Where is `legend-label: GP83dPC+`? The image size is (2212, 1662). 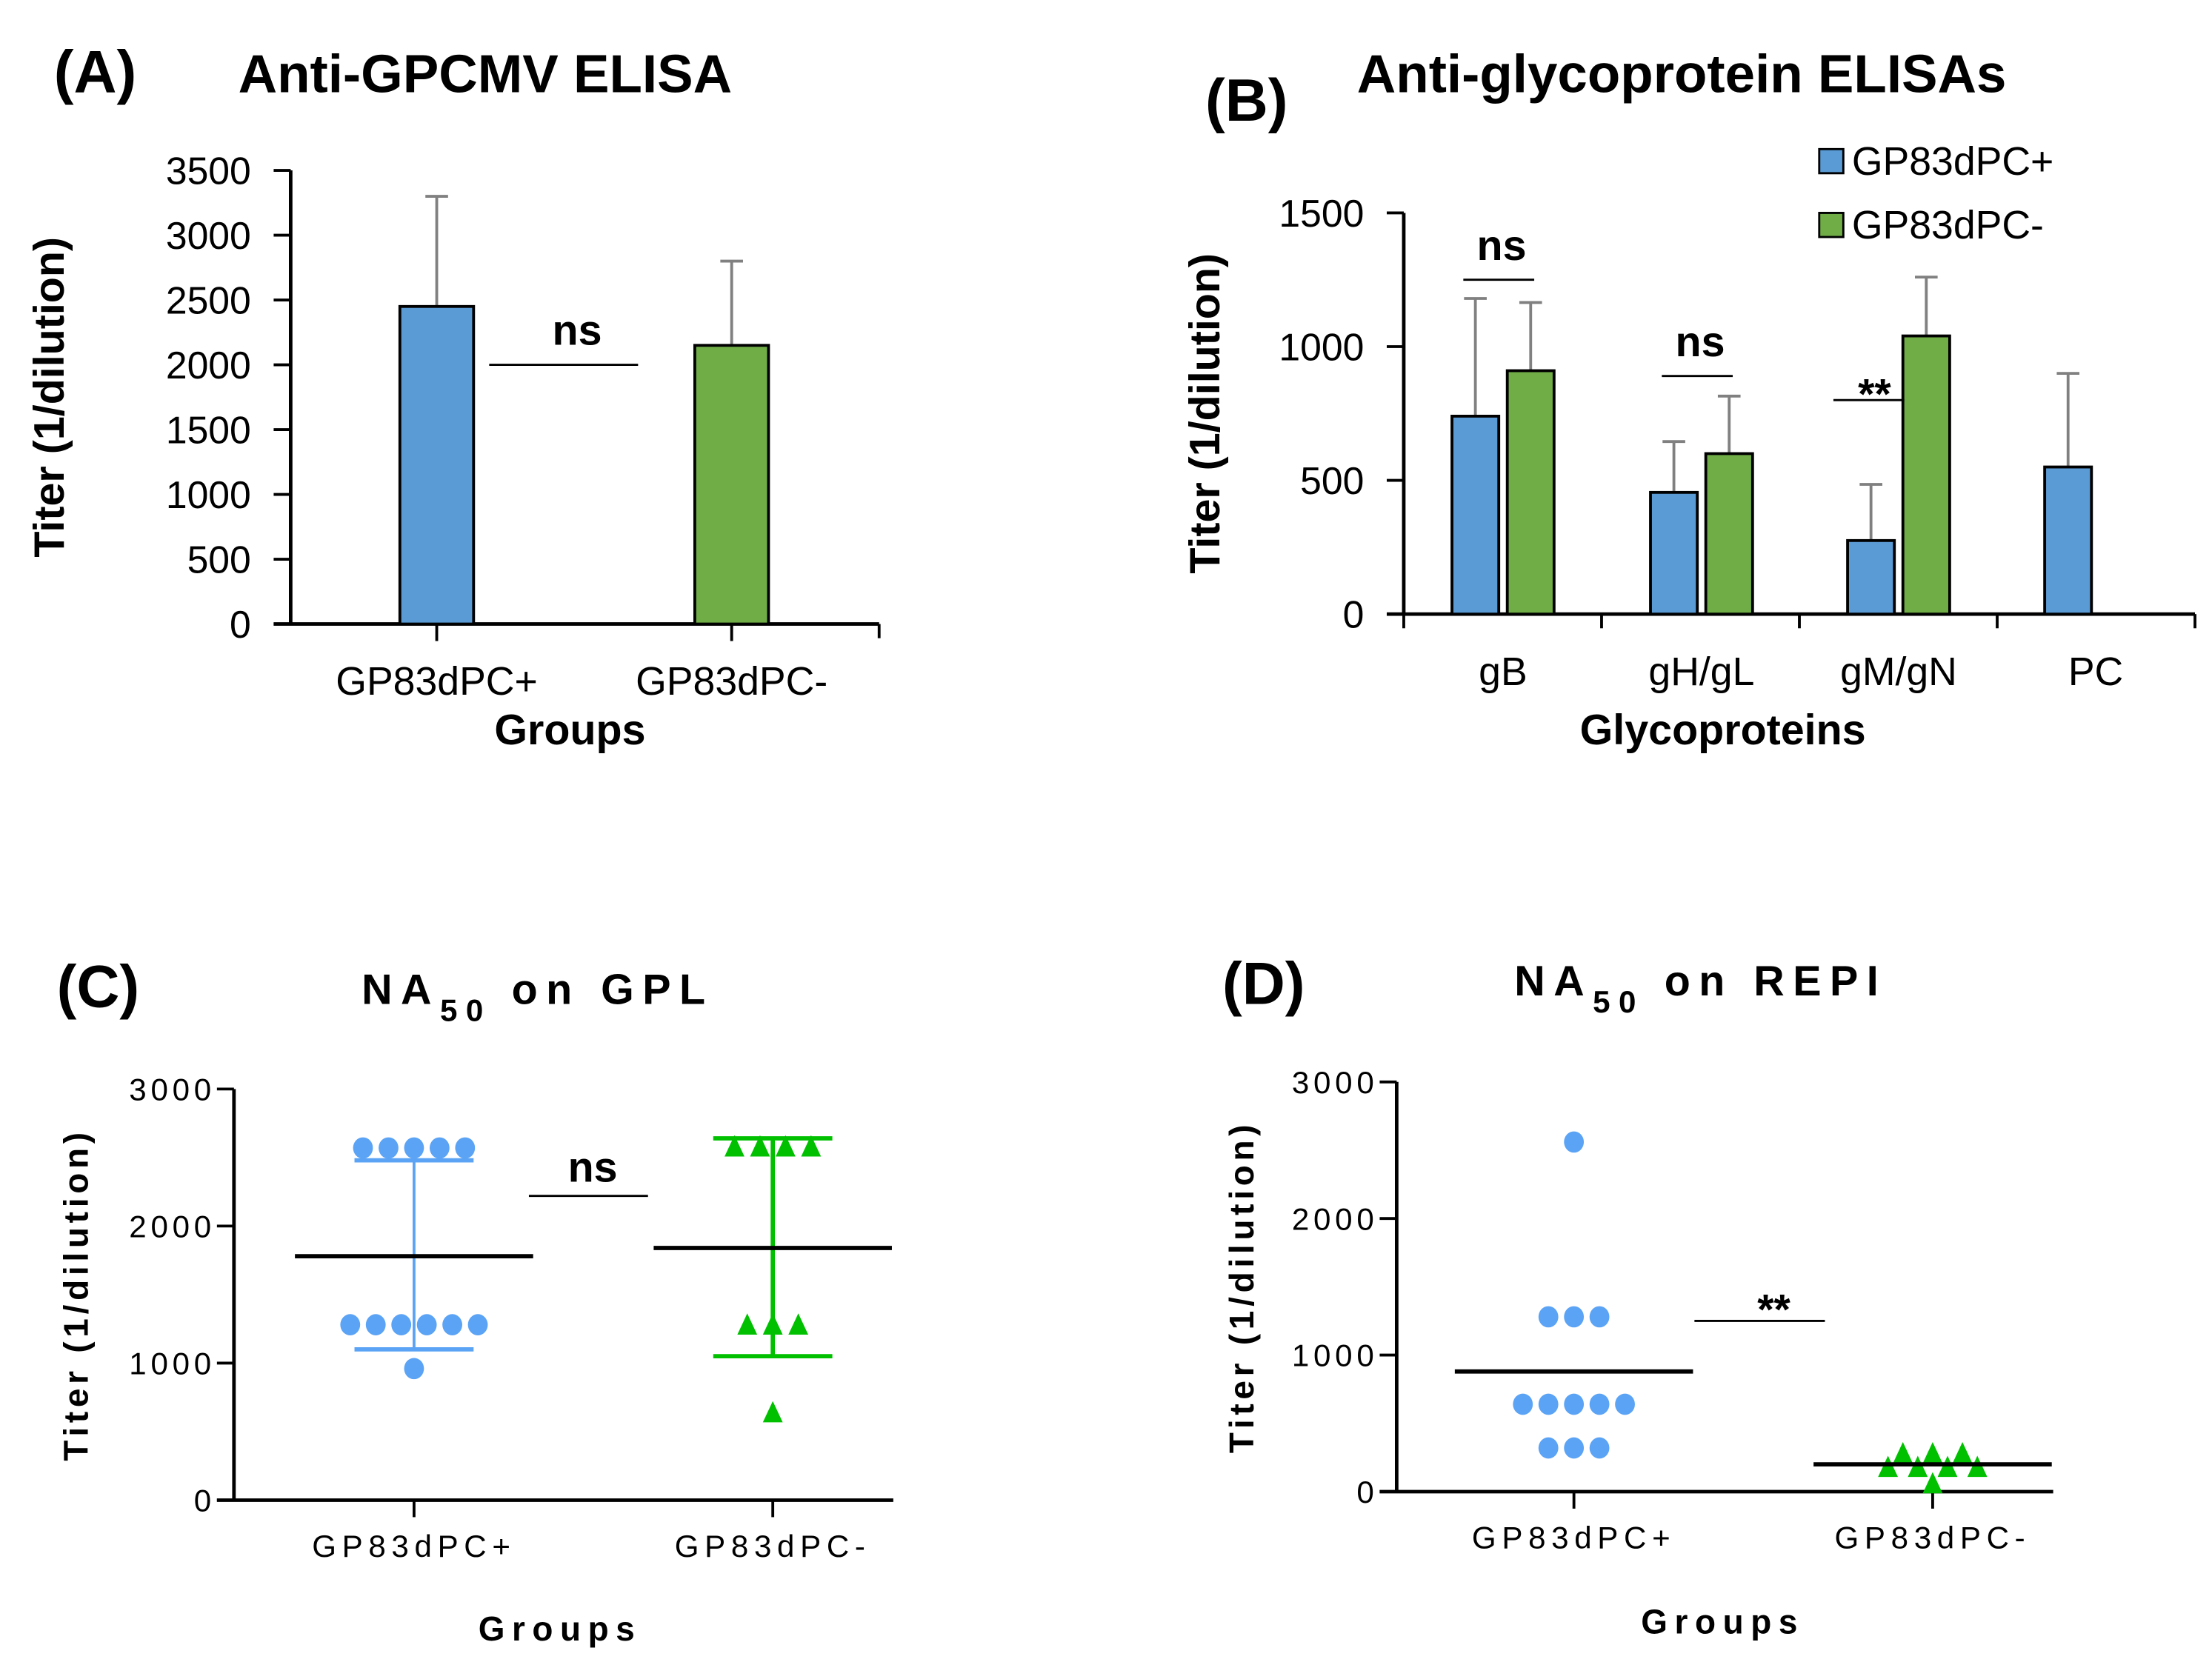
legend-label: GP83dPC+ is located at coordinates (1953, 161).